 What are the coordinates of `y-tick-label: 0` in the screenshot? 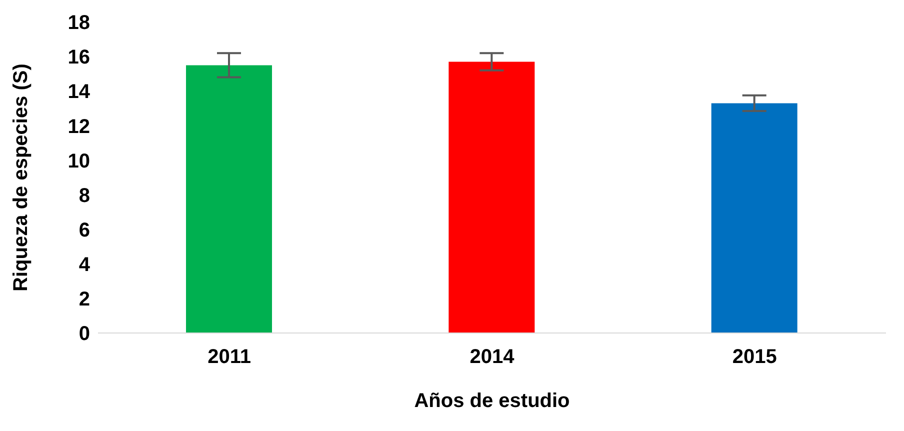 It's located at (84, 334).